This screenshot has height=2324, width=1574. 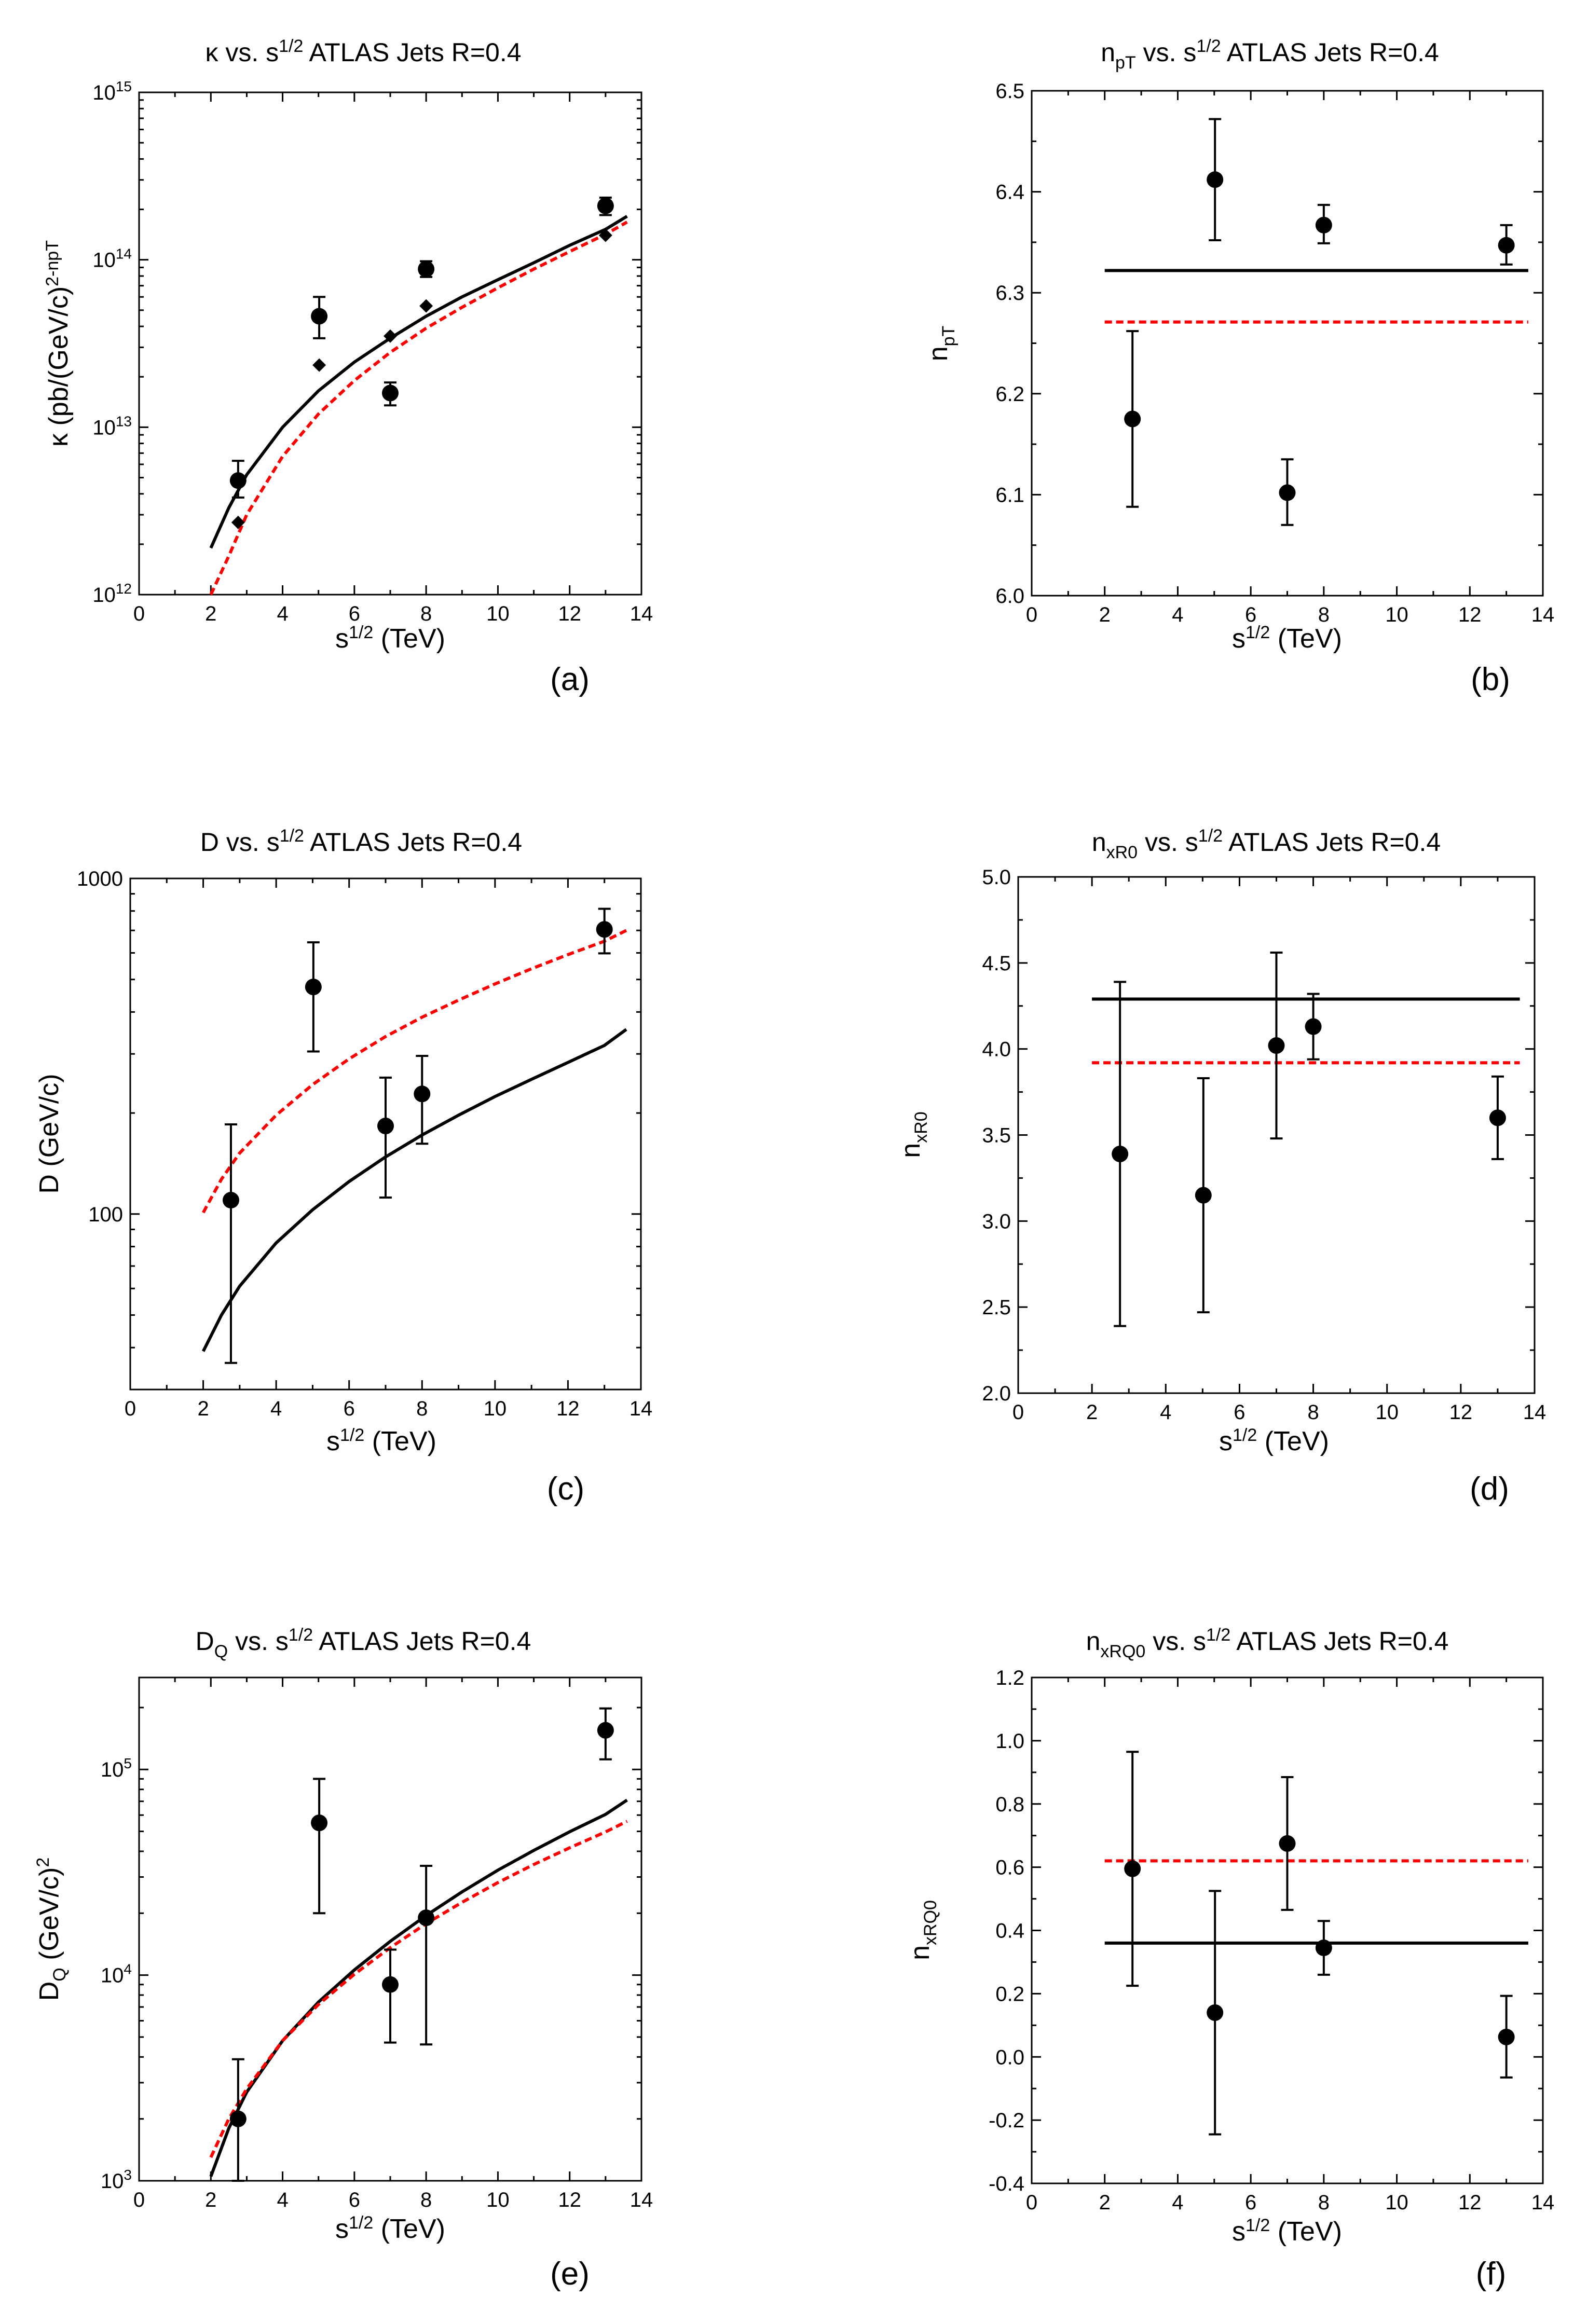 I want to click on y-tick-label: 1014, so click(x=112, y=259).